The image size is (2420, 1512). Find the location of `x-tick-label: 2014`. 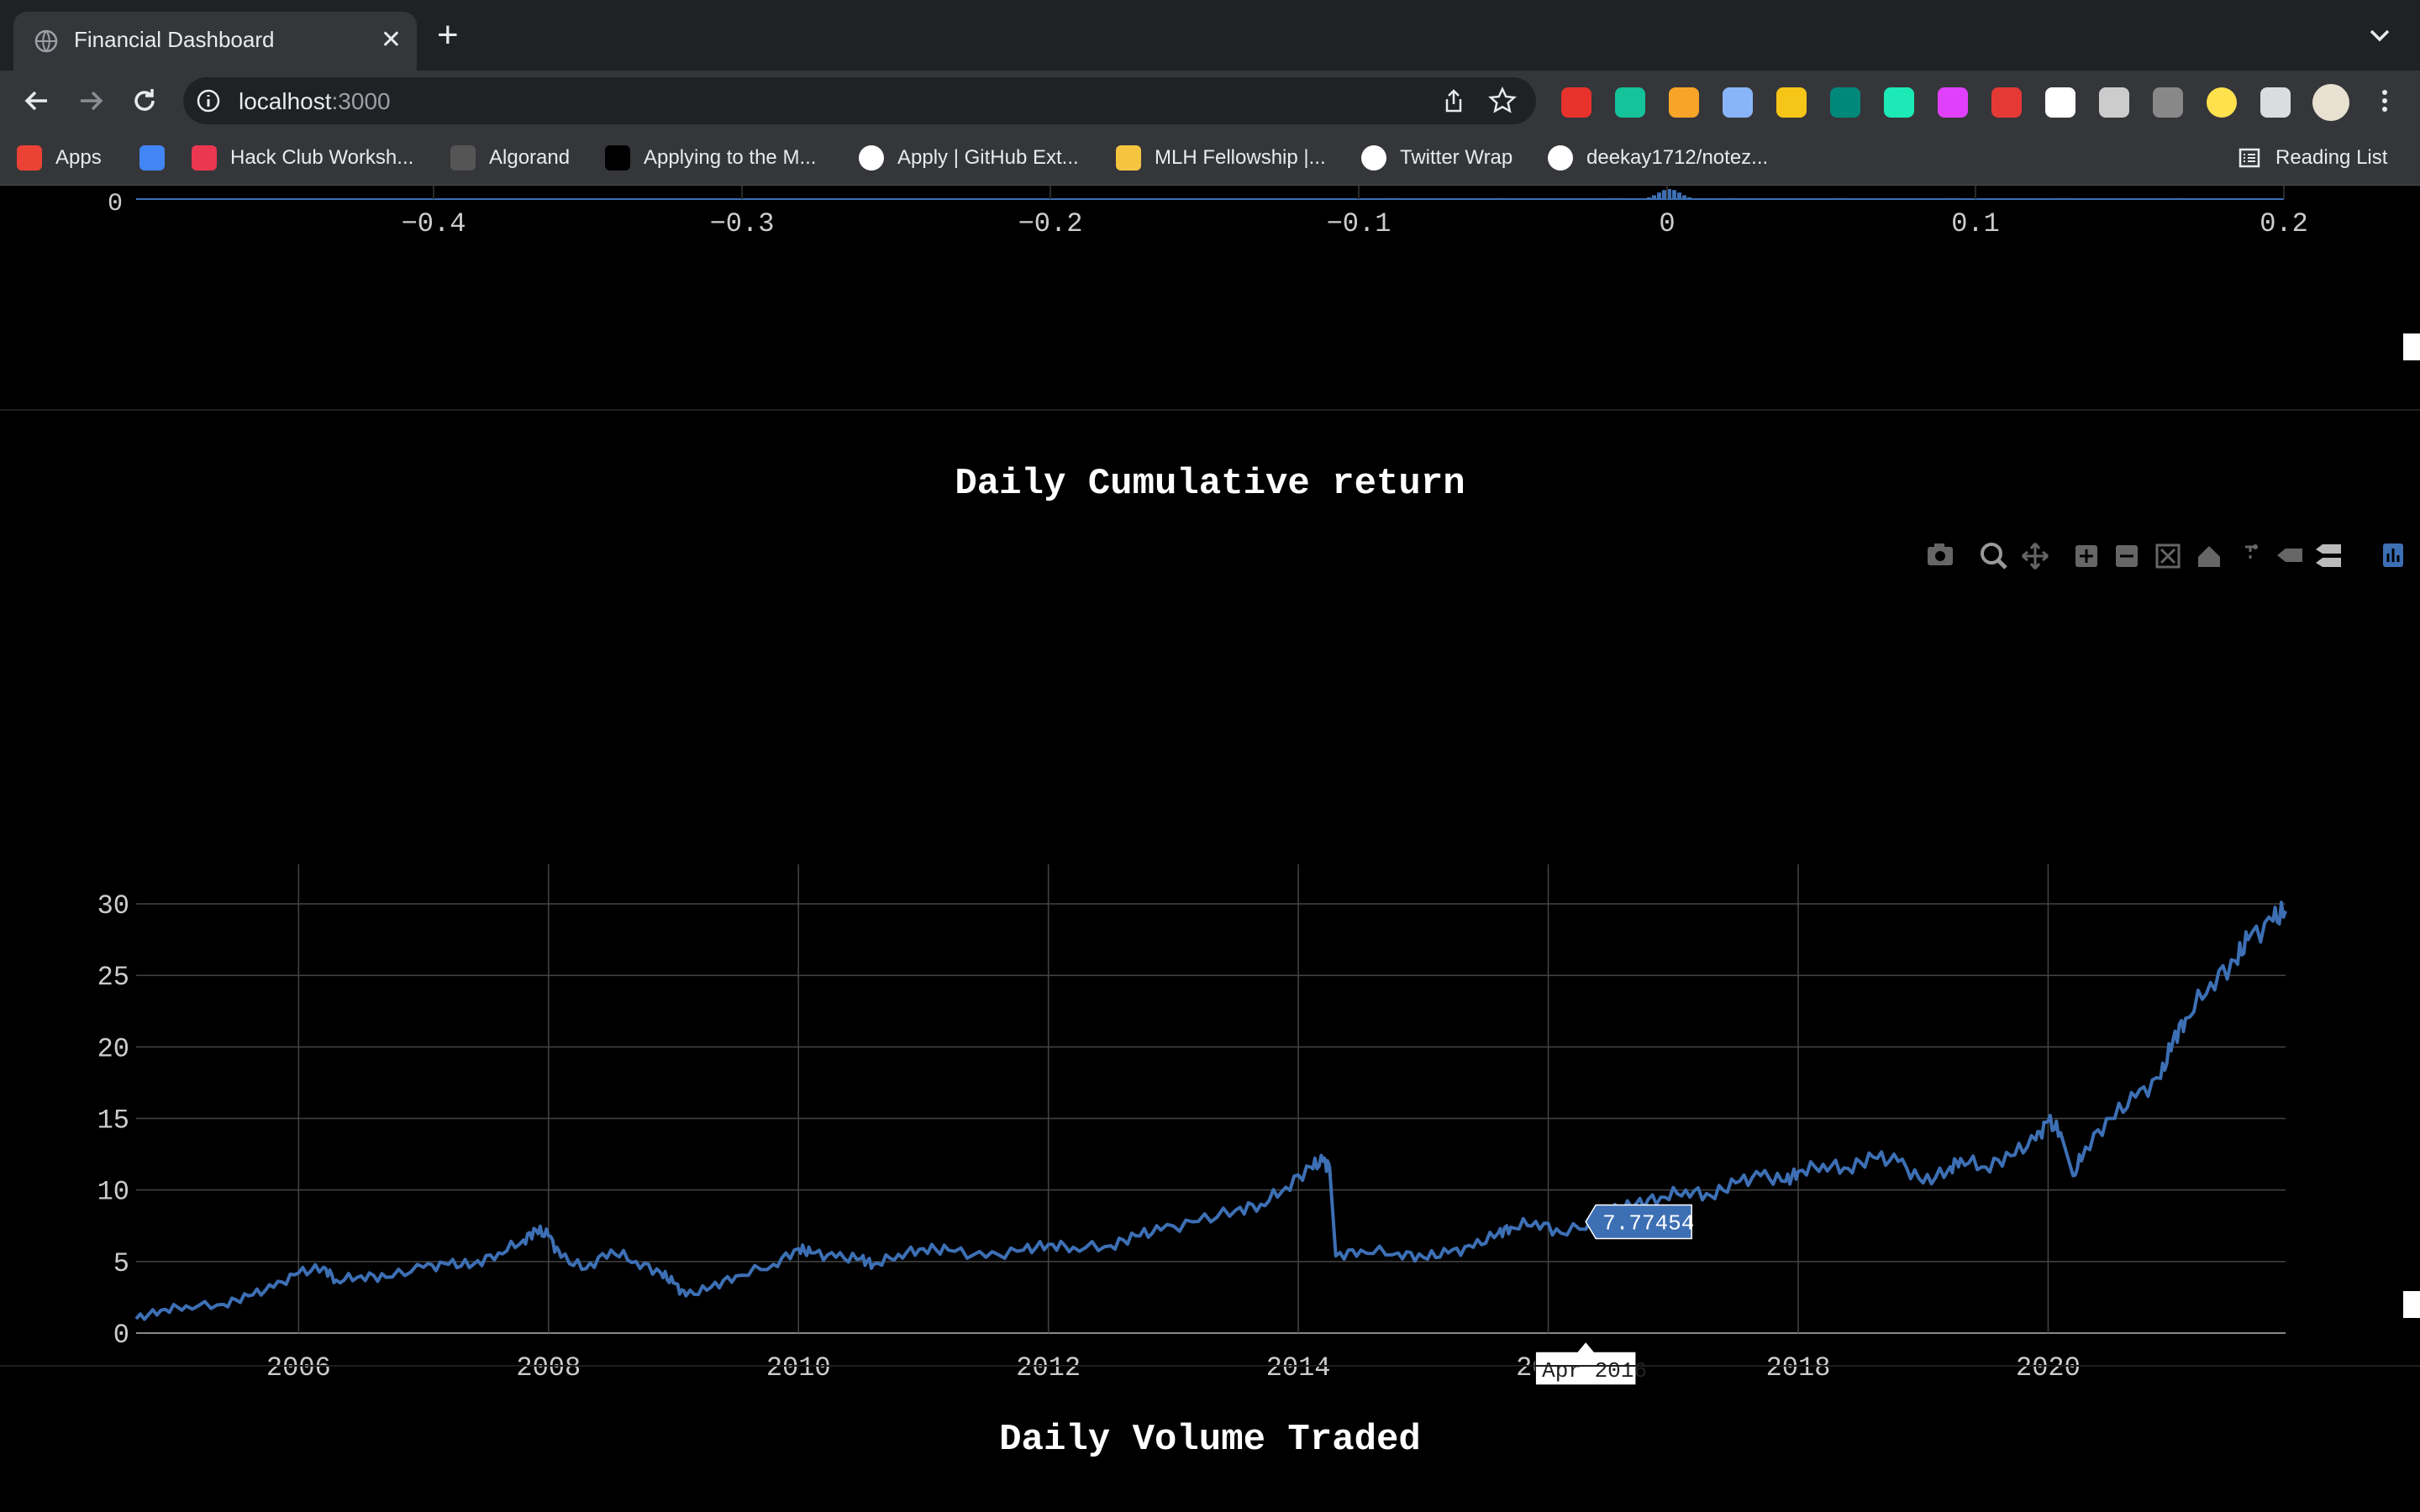

x-tick-label: 2014 is located at coordinates (1298, 1367).